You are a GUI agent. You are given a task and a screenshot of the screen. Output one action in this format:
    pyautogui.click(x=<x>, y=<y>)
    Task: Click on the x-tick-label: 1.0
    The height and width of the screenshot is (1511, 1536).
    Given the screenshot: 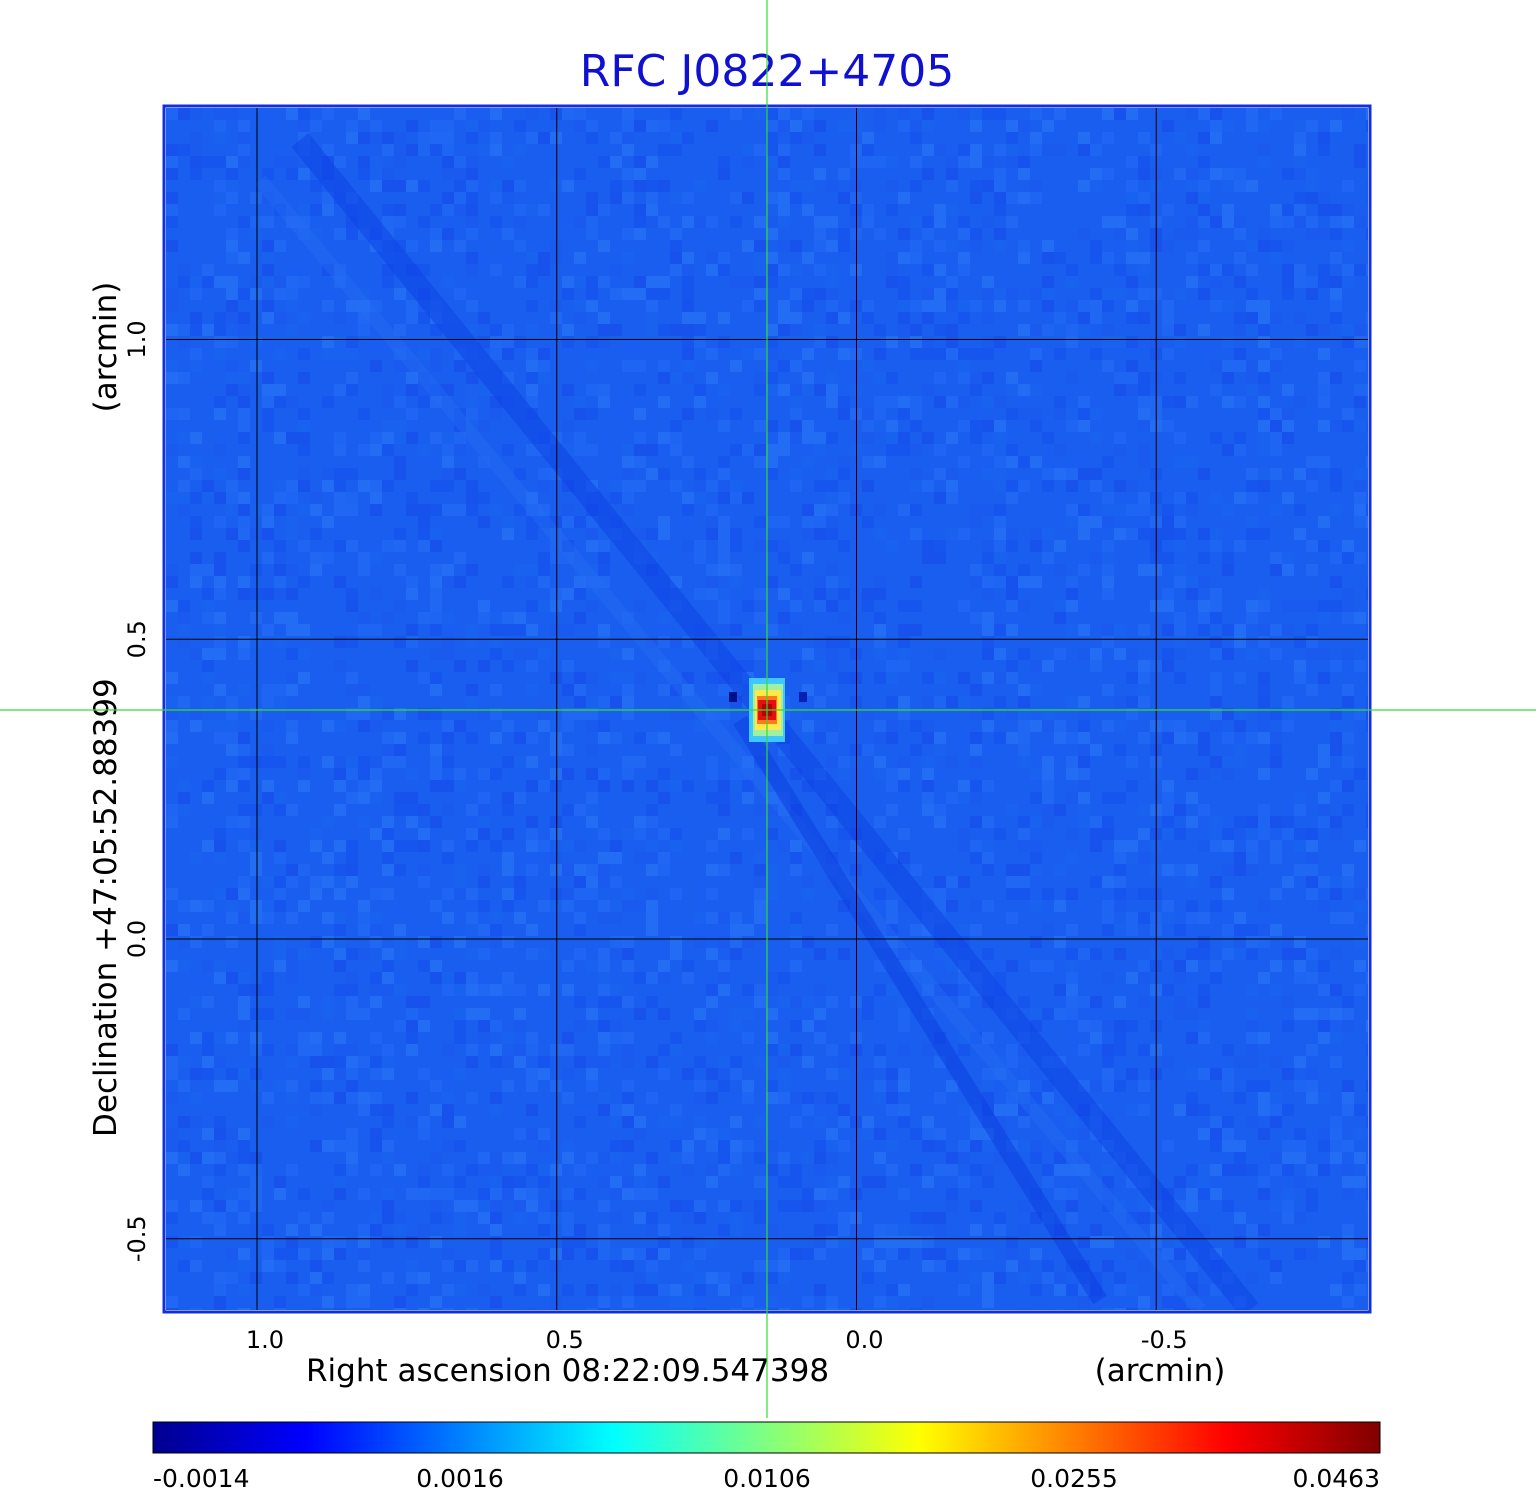 What is the action you would take?
    pyautogui.click(x=265, y=1340)
    